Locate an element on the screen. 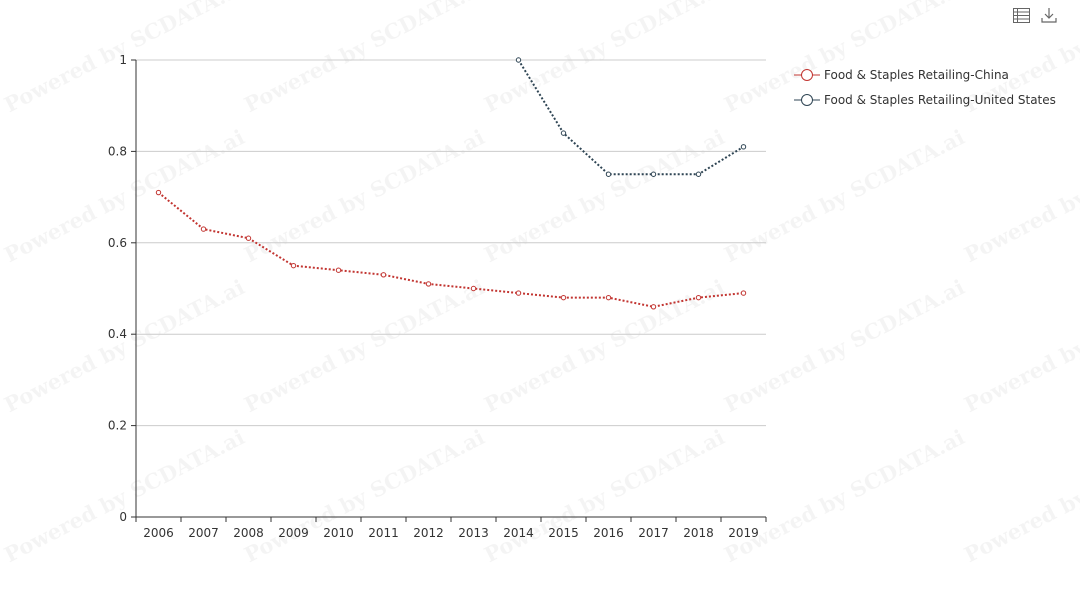  y-tick-label: 1 is located at coordinates (123, 60).